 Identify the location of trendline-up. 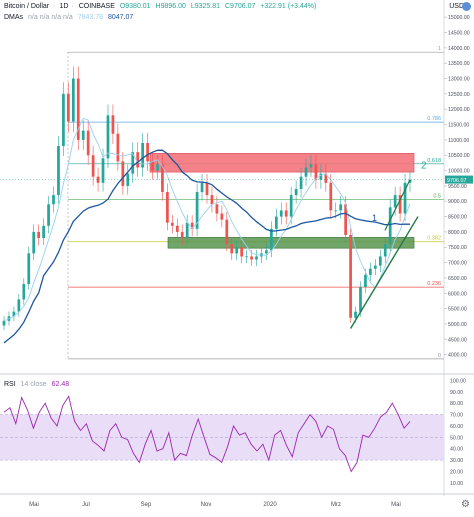
(384, 272).